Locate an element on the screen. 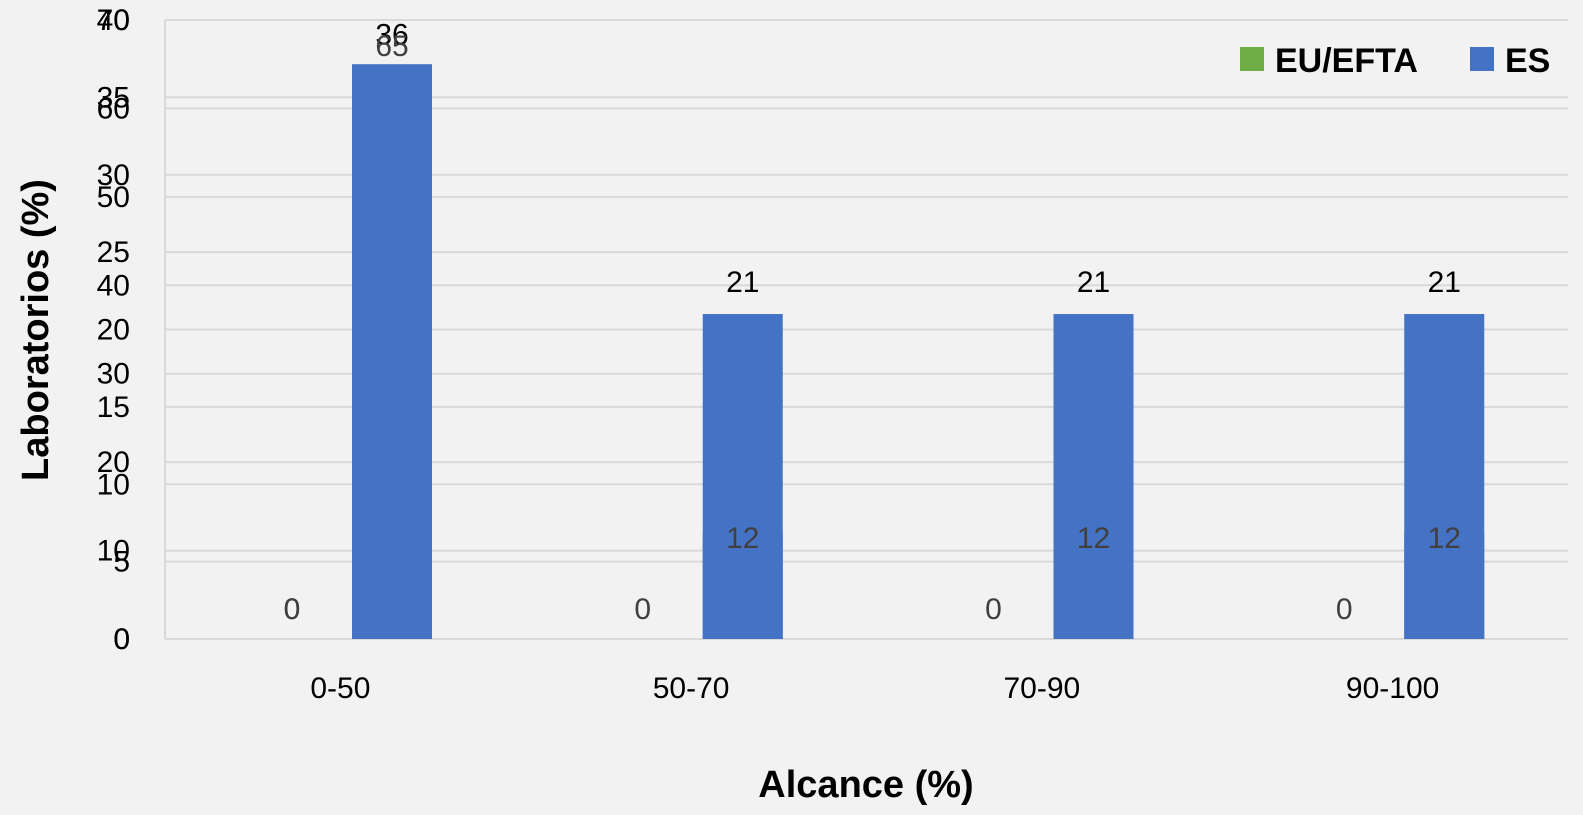  category-label: 90-100 is located at coordinates (1392, 688).